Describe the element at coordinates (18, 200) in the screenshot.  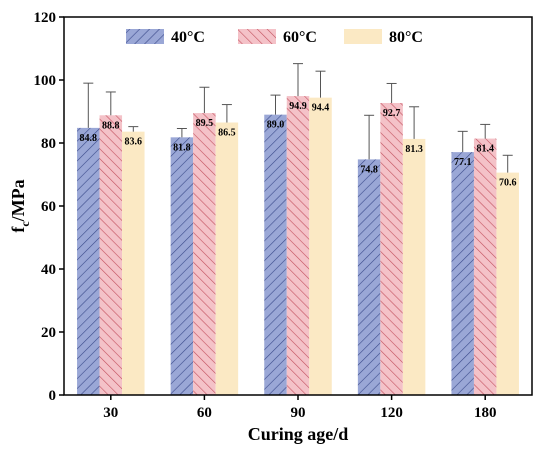
I see `y-axis-title-unit: /MPa` at that location.